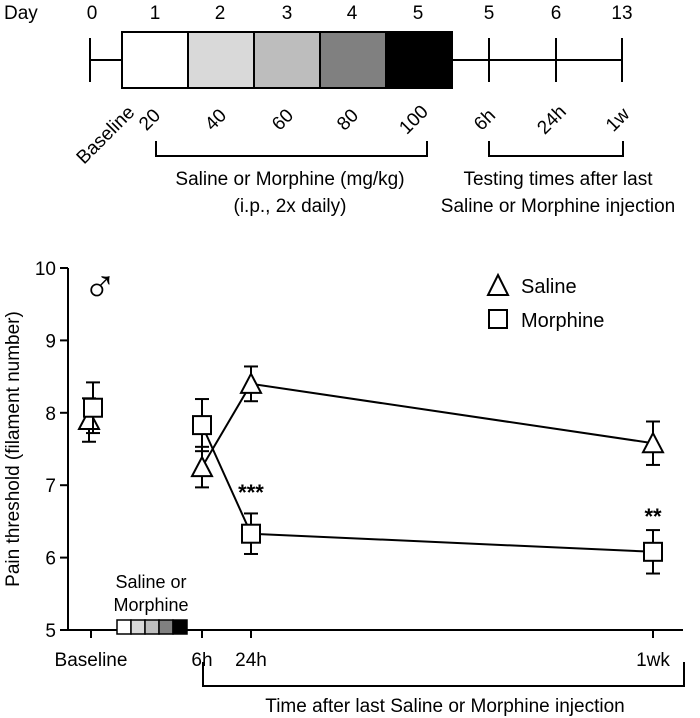 The width and height of the screenshot is (700, 718). I want to click on dose-label: 100, so click(413, 119).